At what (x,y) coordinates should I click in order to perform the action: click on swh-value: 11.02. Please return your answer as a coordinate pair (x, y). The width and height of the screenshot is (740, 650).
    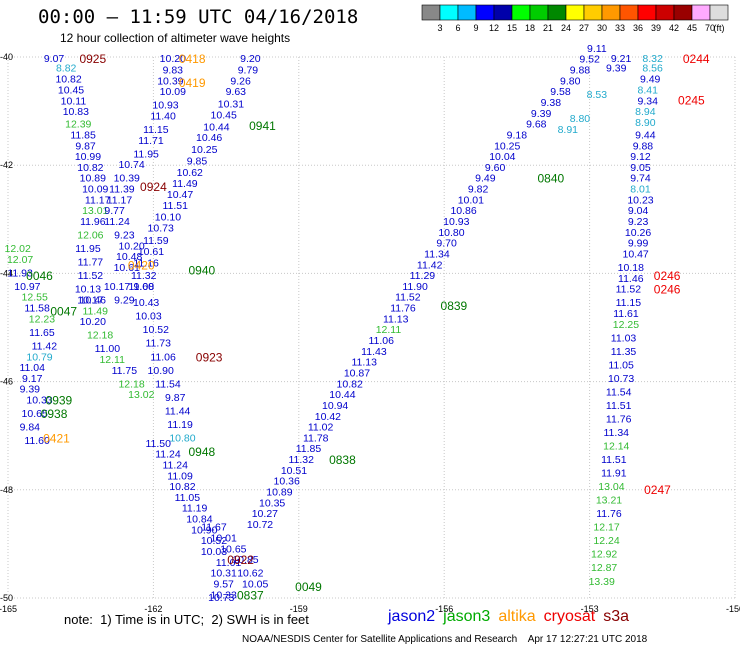
    Looking at the image, I should click on (321, 428).